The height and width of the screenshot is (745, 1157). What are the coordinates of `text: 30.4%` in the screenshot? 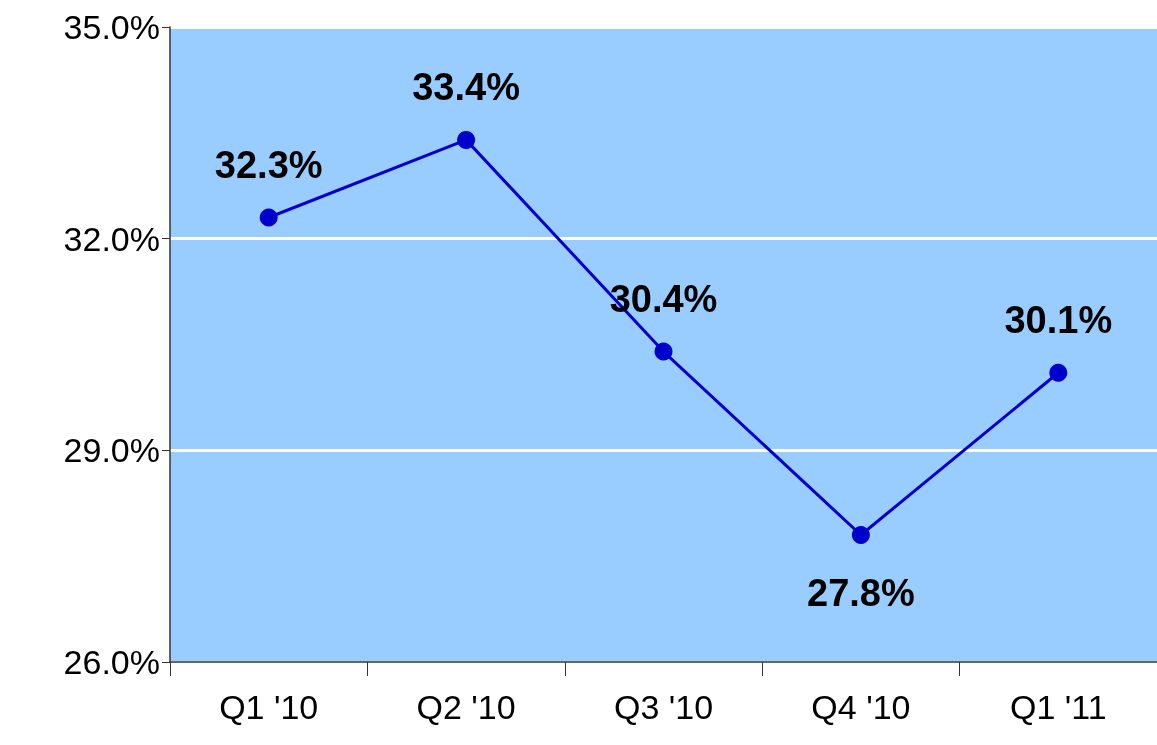 It's located at (663, 298).